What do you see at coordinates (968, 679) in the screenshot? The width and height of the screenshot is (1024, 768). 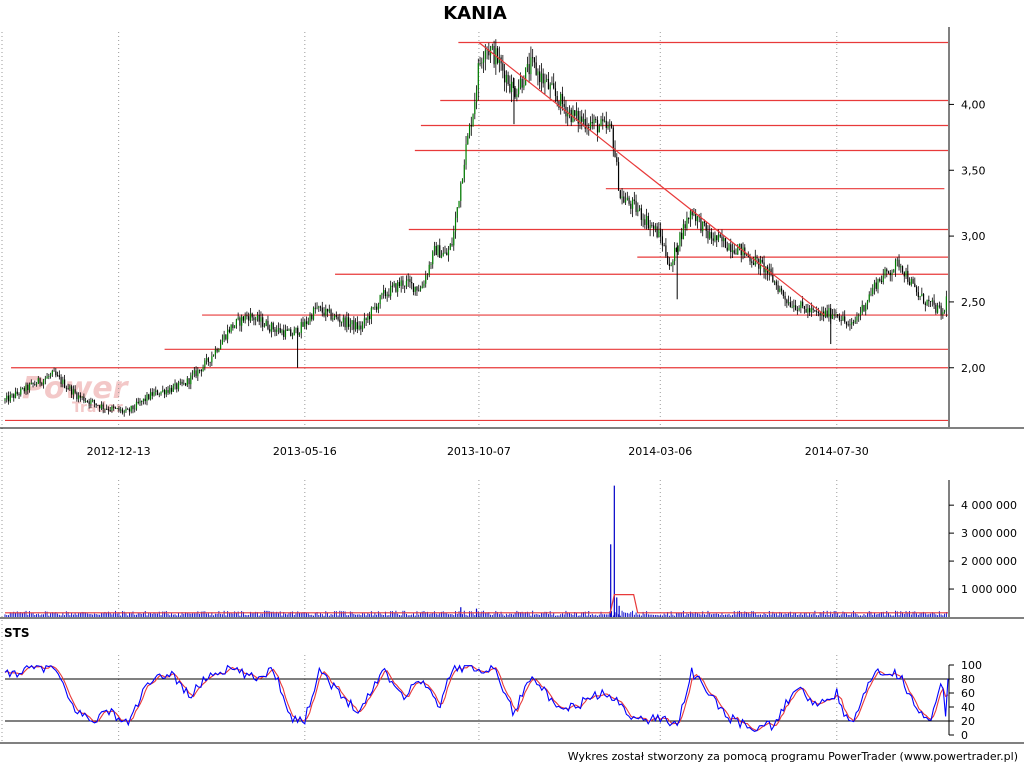 I see `y-tick-label: 80` at bounding box center [968, 679].